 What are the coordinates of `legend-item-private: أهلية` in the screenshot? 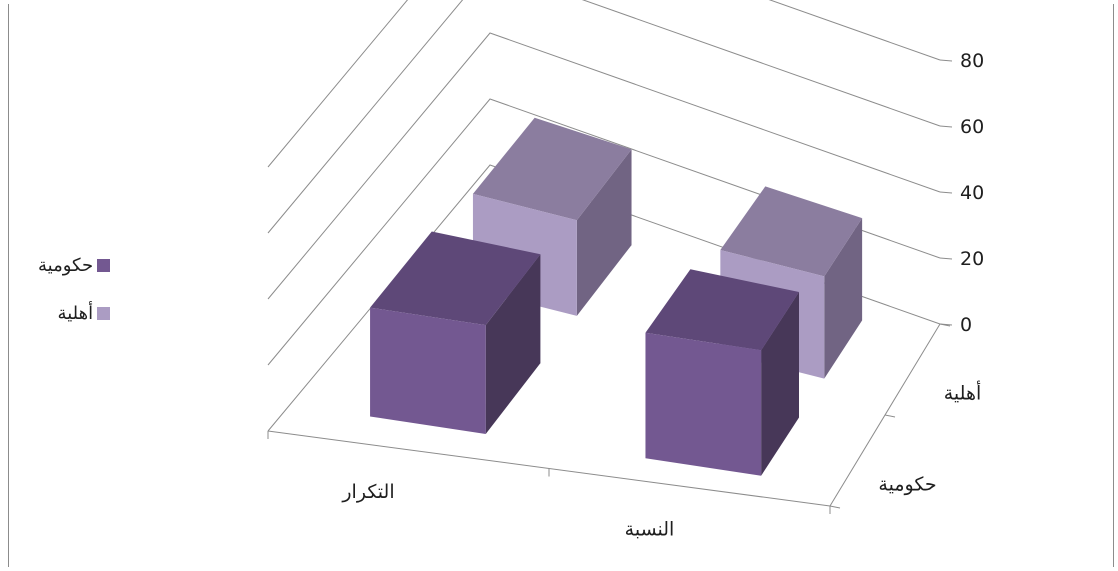 It's located at (74, 313).